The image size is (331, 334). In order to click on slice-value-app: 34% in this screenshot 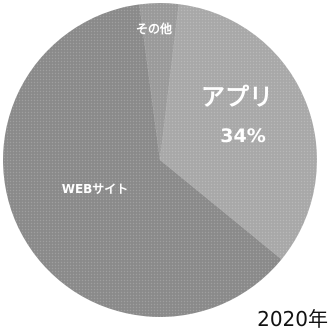, I will do `click(242, 136)`.